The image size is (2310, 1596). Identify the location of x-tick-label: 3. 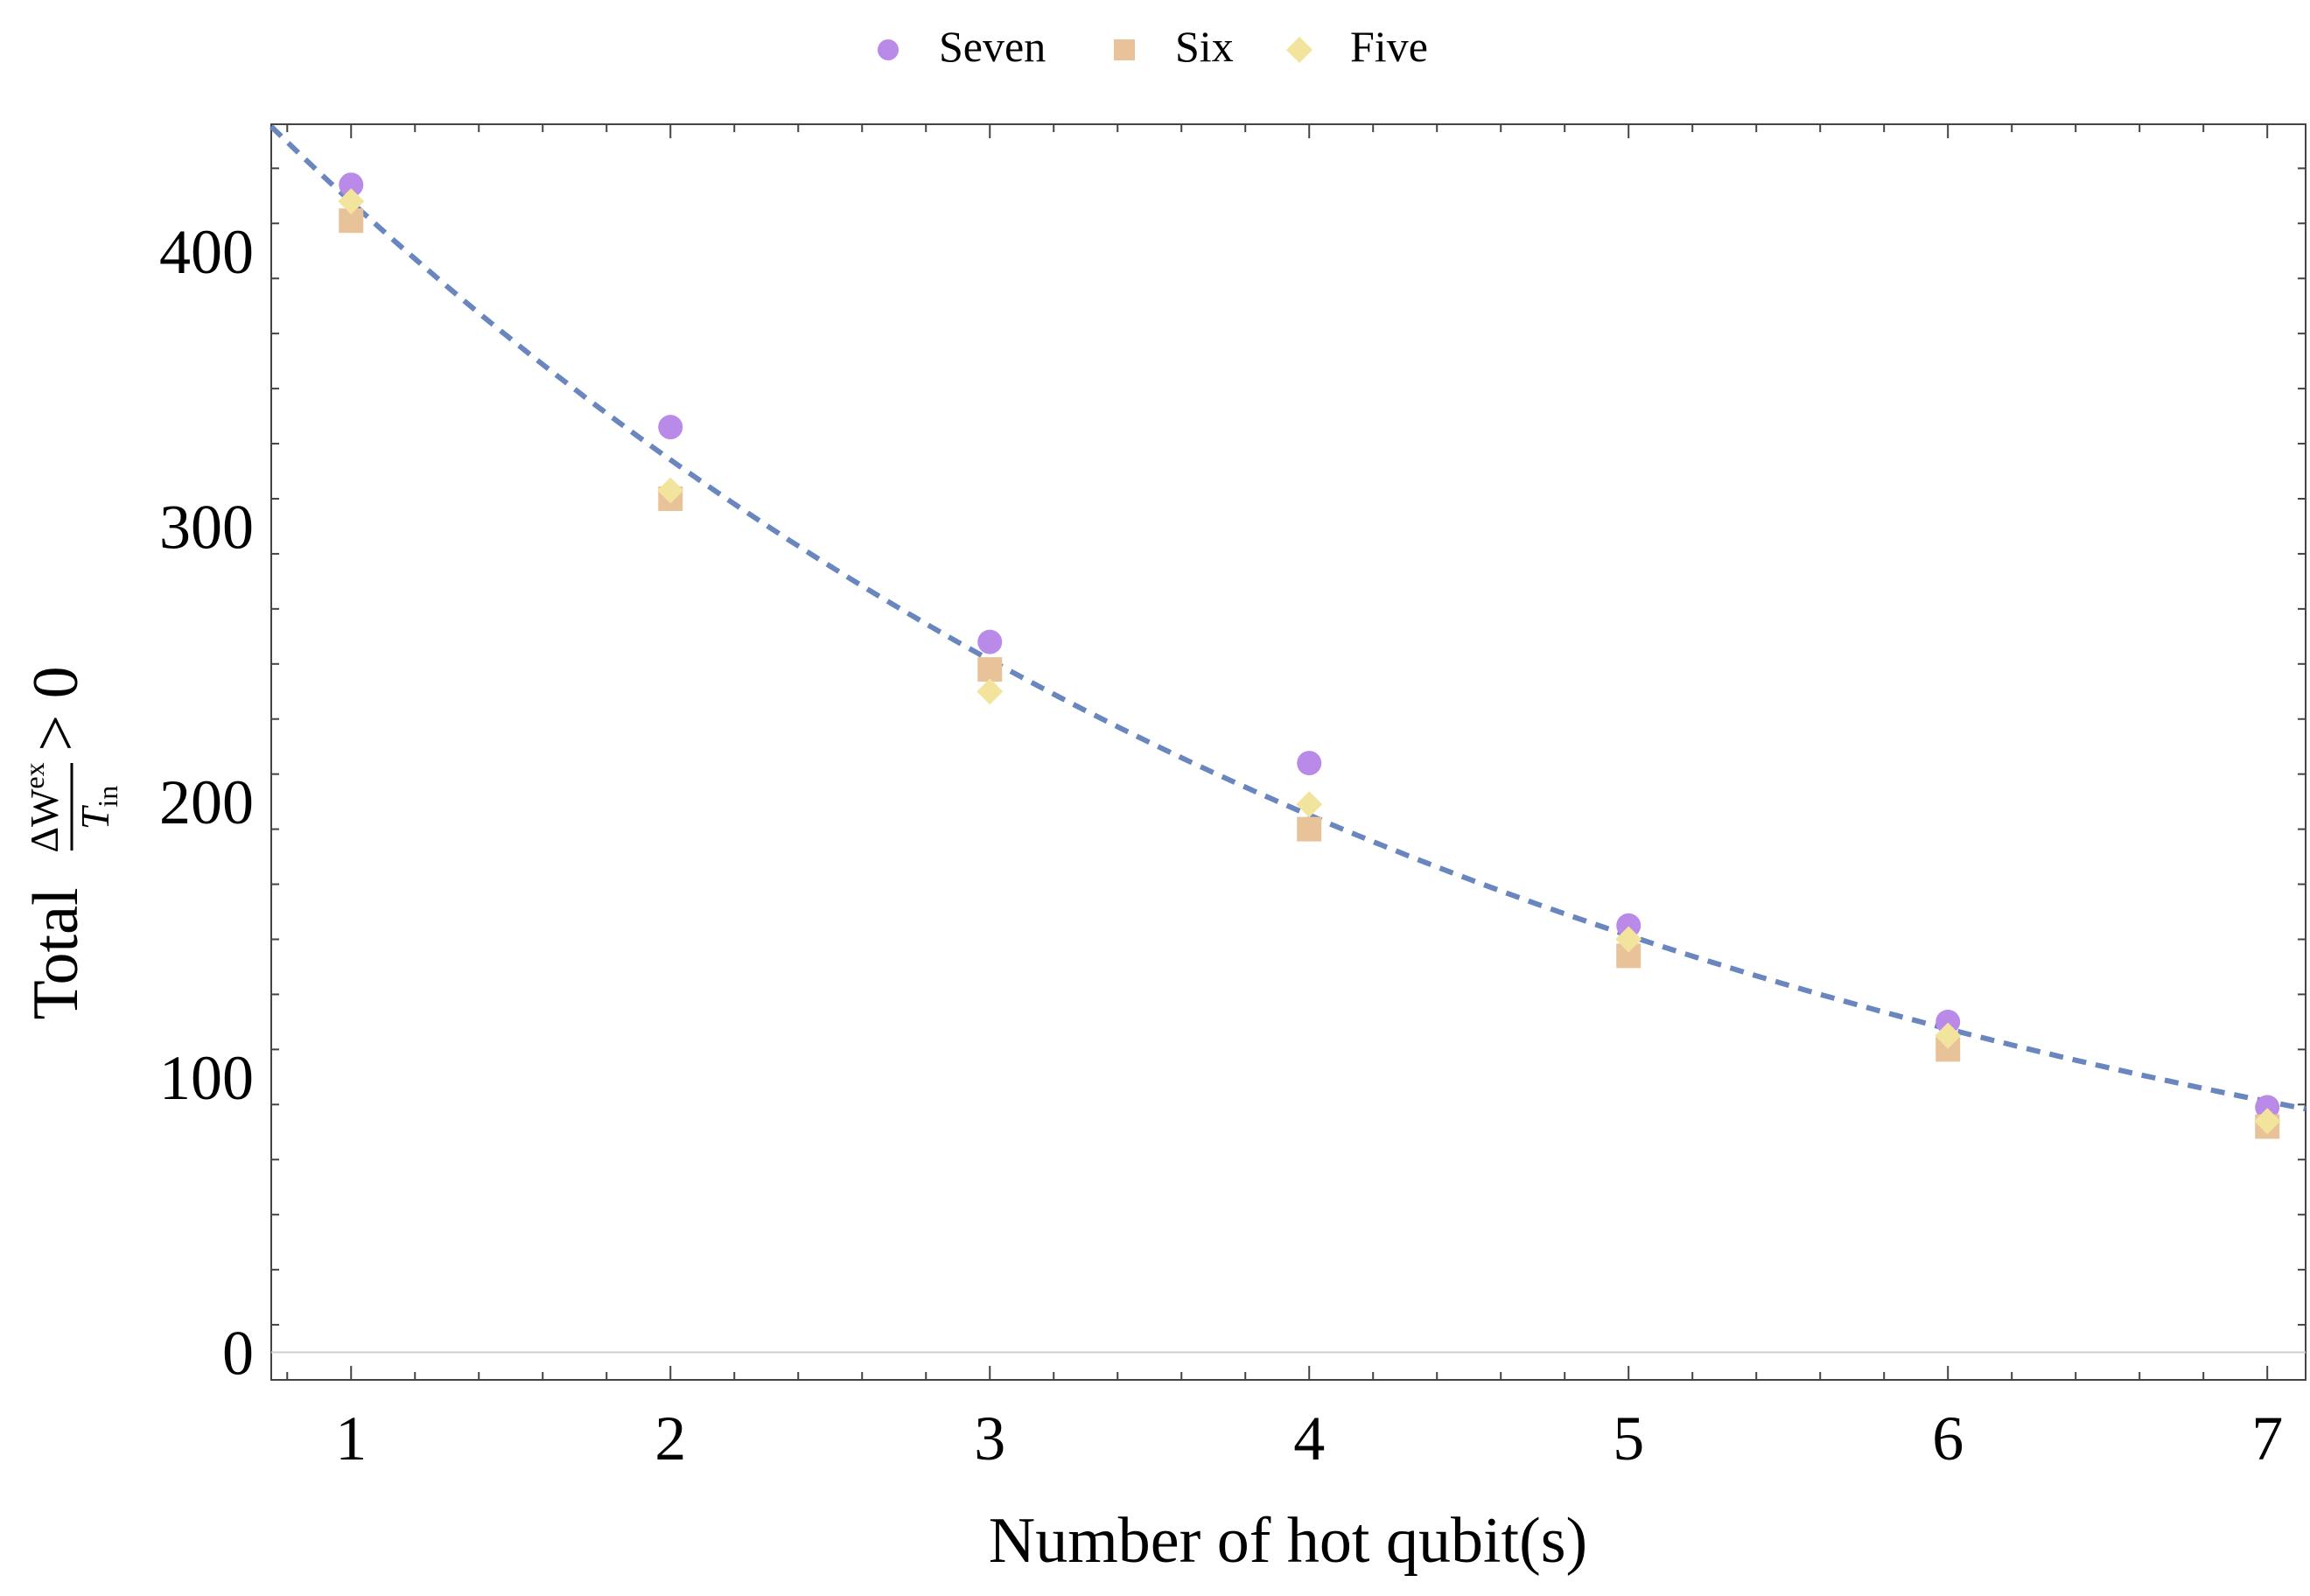
(989, 1439).